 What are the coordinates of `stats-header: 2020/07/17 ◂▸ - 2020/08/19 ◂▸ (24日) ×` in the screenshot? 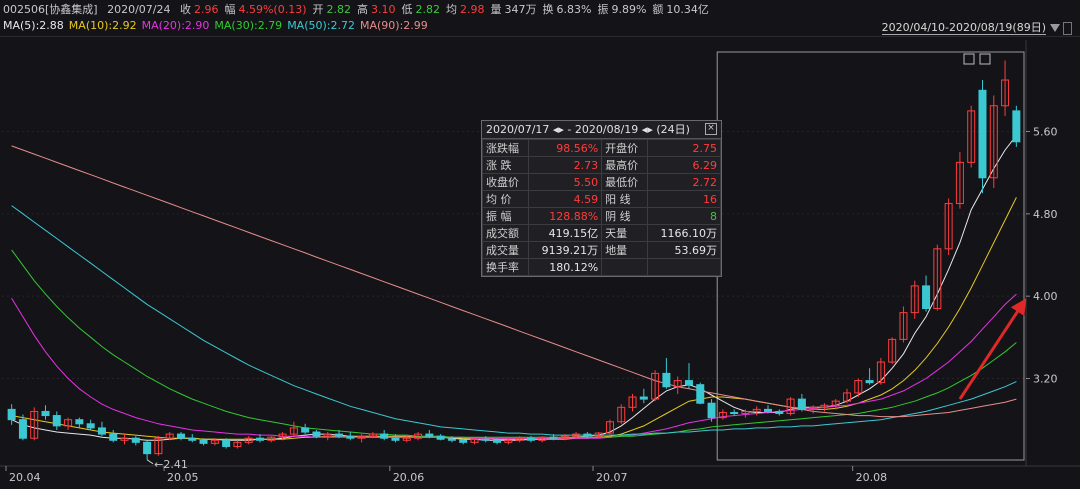 It's located at (601, 130).